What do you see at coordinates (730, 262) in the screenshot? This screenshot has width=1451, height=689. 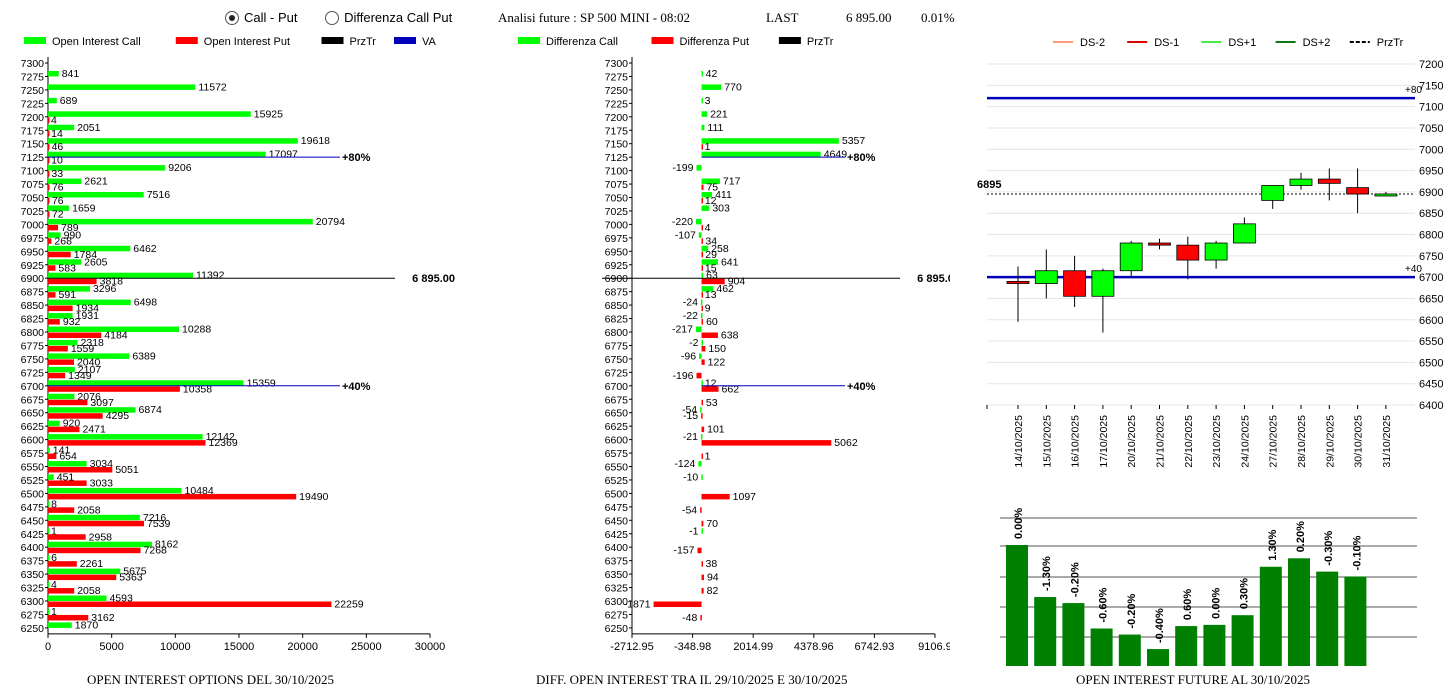 I see `call-value-6925: 641` at bounding box center [730, 262].